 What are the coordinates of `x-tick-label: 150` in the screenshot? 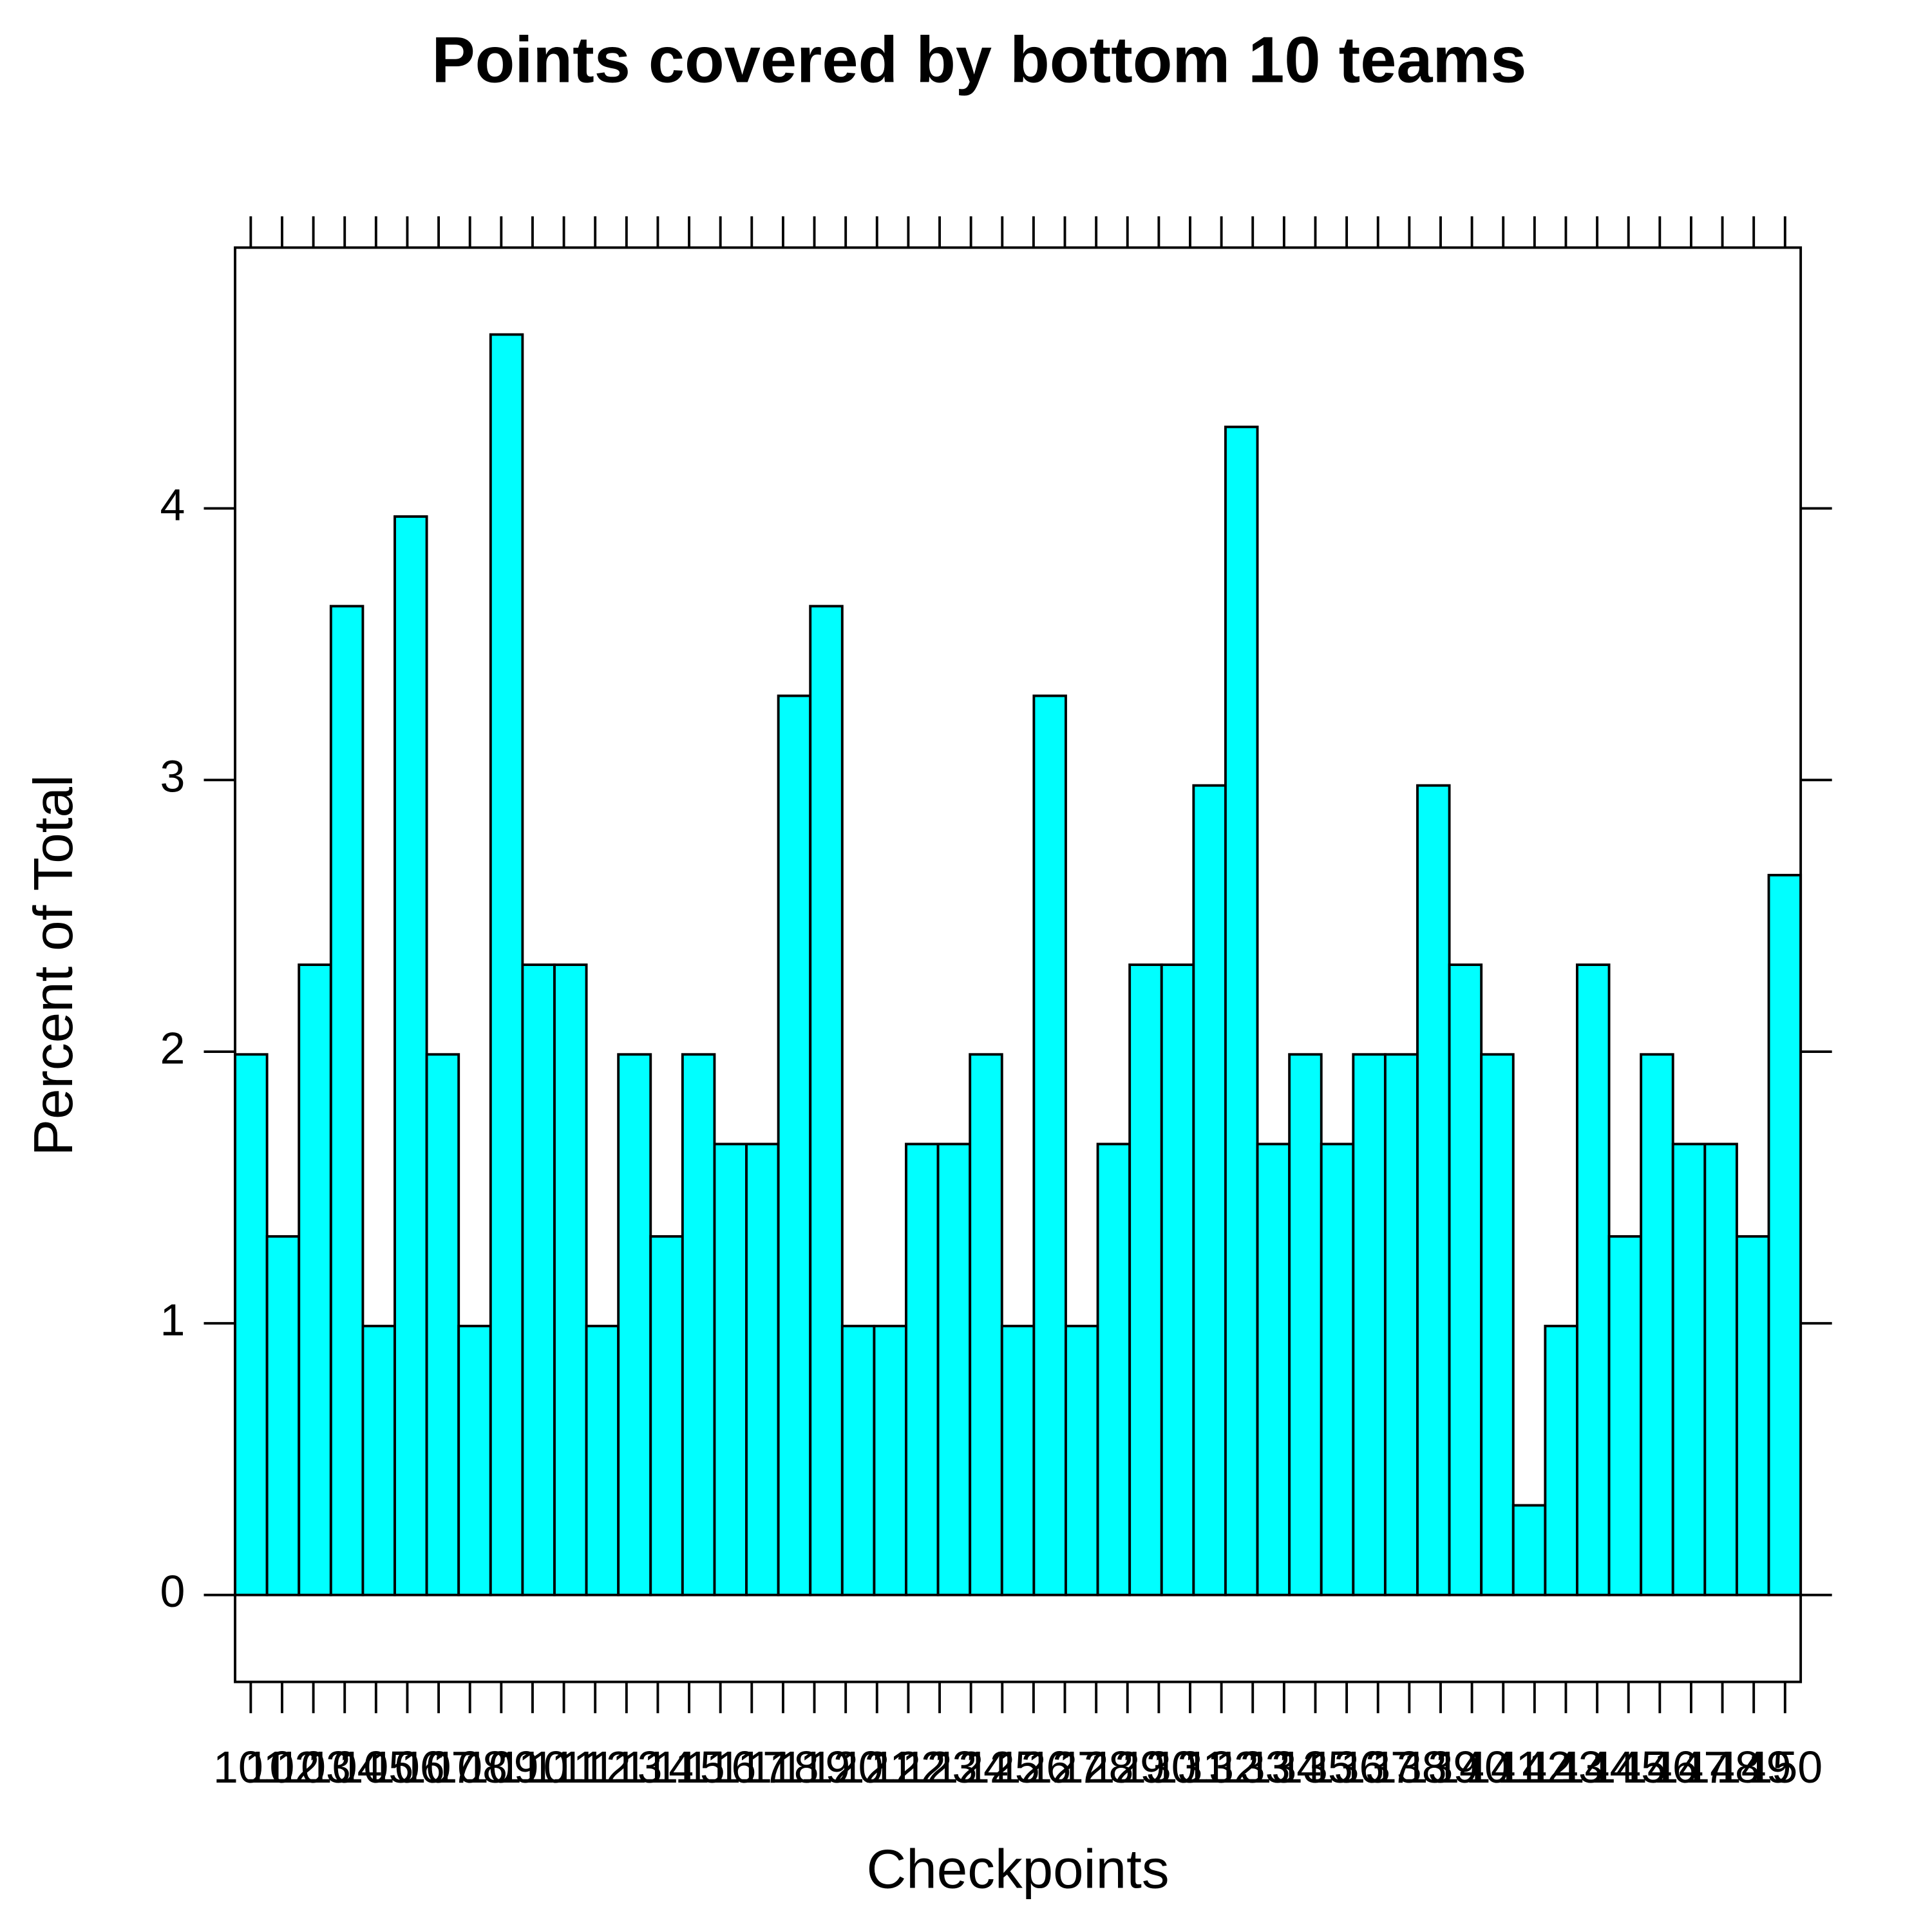 It's located at (1785, 1767).